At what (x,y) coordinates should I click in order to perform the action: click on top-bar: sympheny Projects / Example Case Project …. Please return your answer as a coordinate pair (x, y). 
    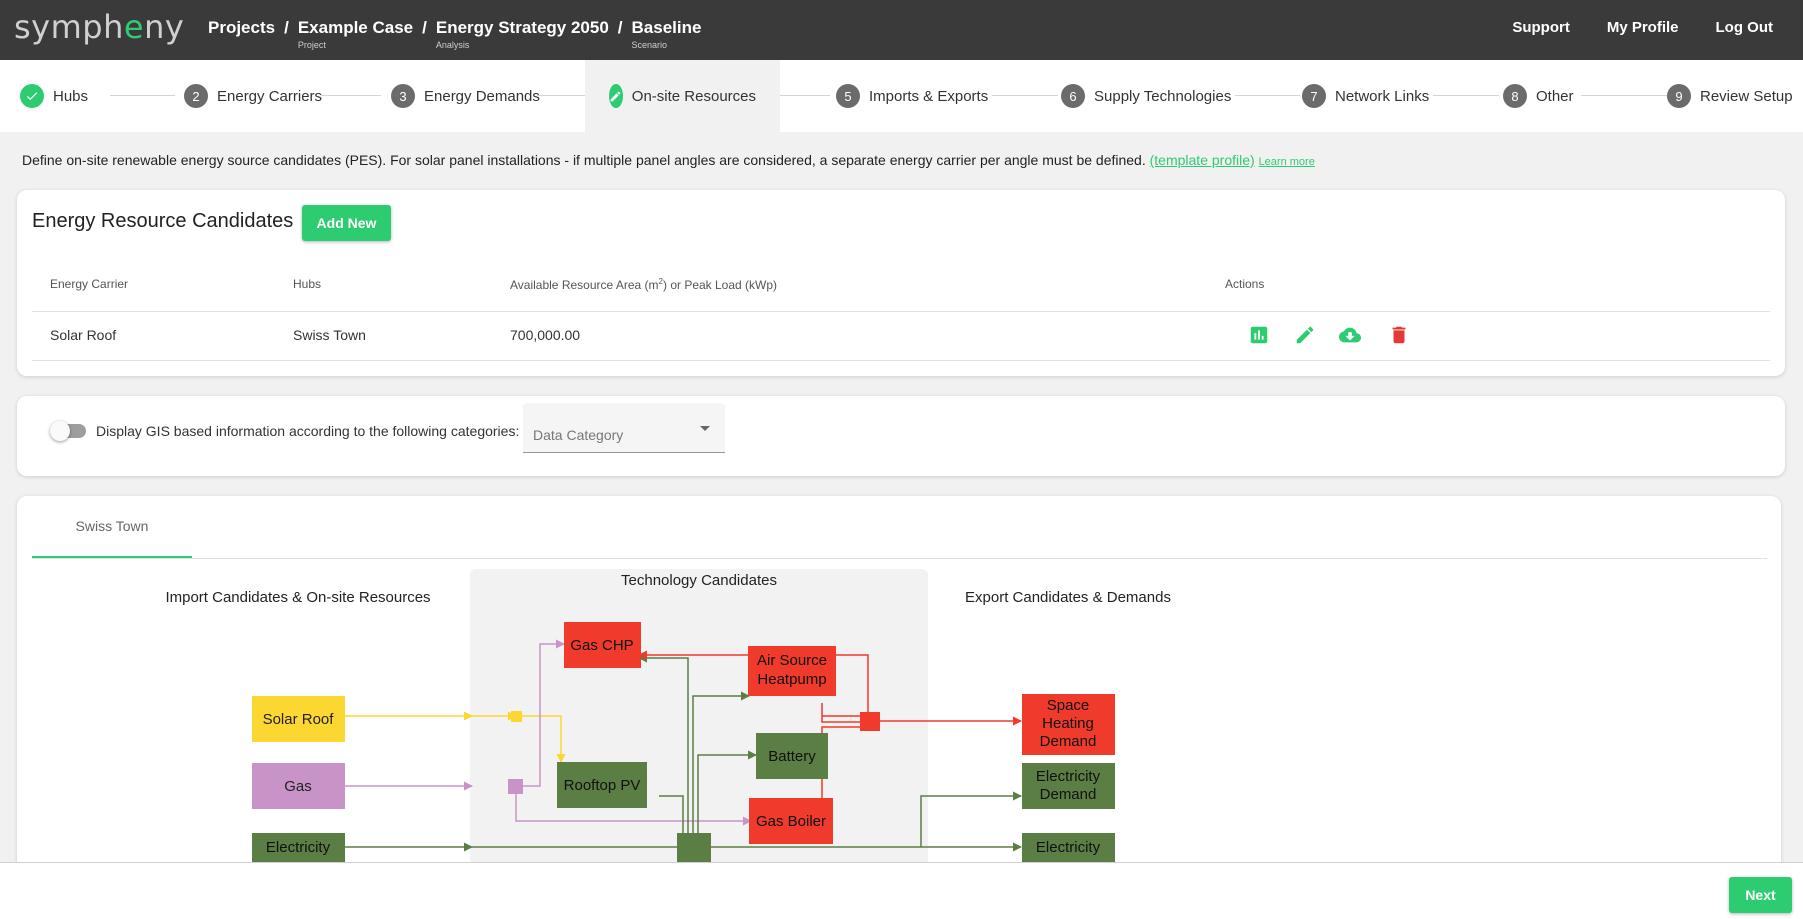
    Looking at the image, I should click on (901, 30).